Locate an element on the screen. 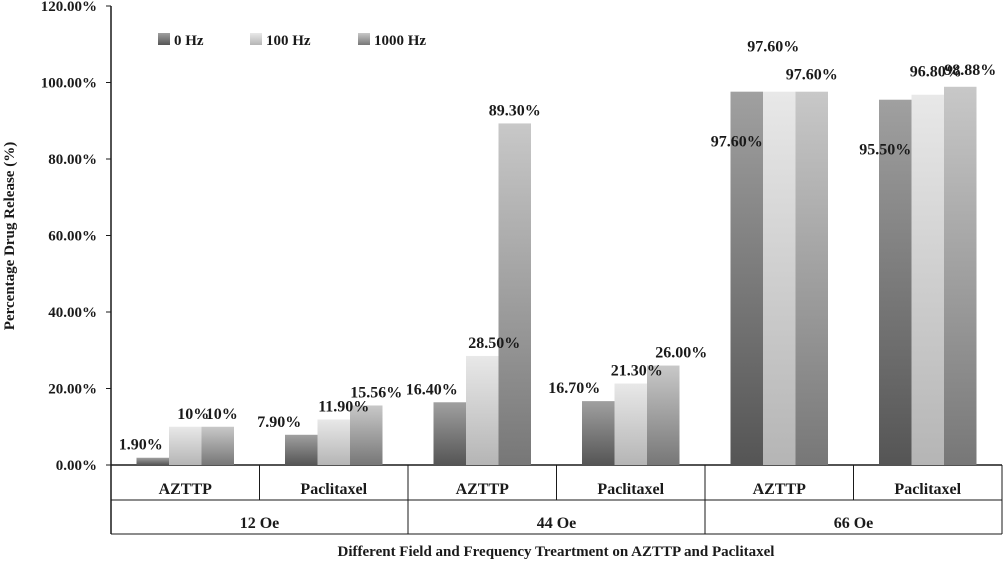  data-label: 21.30% is located at coordinates (637, 371).